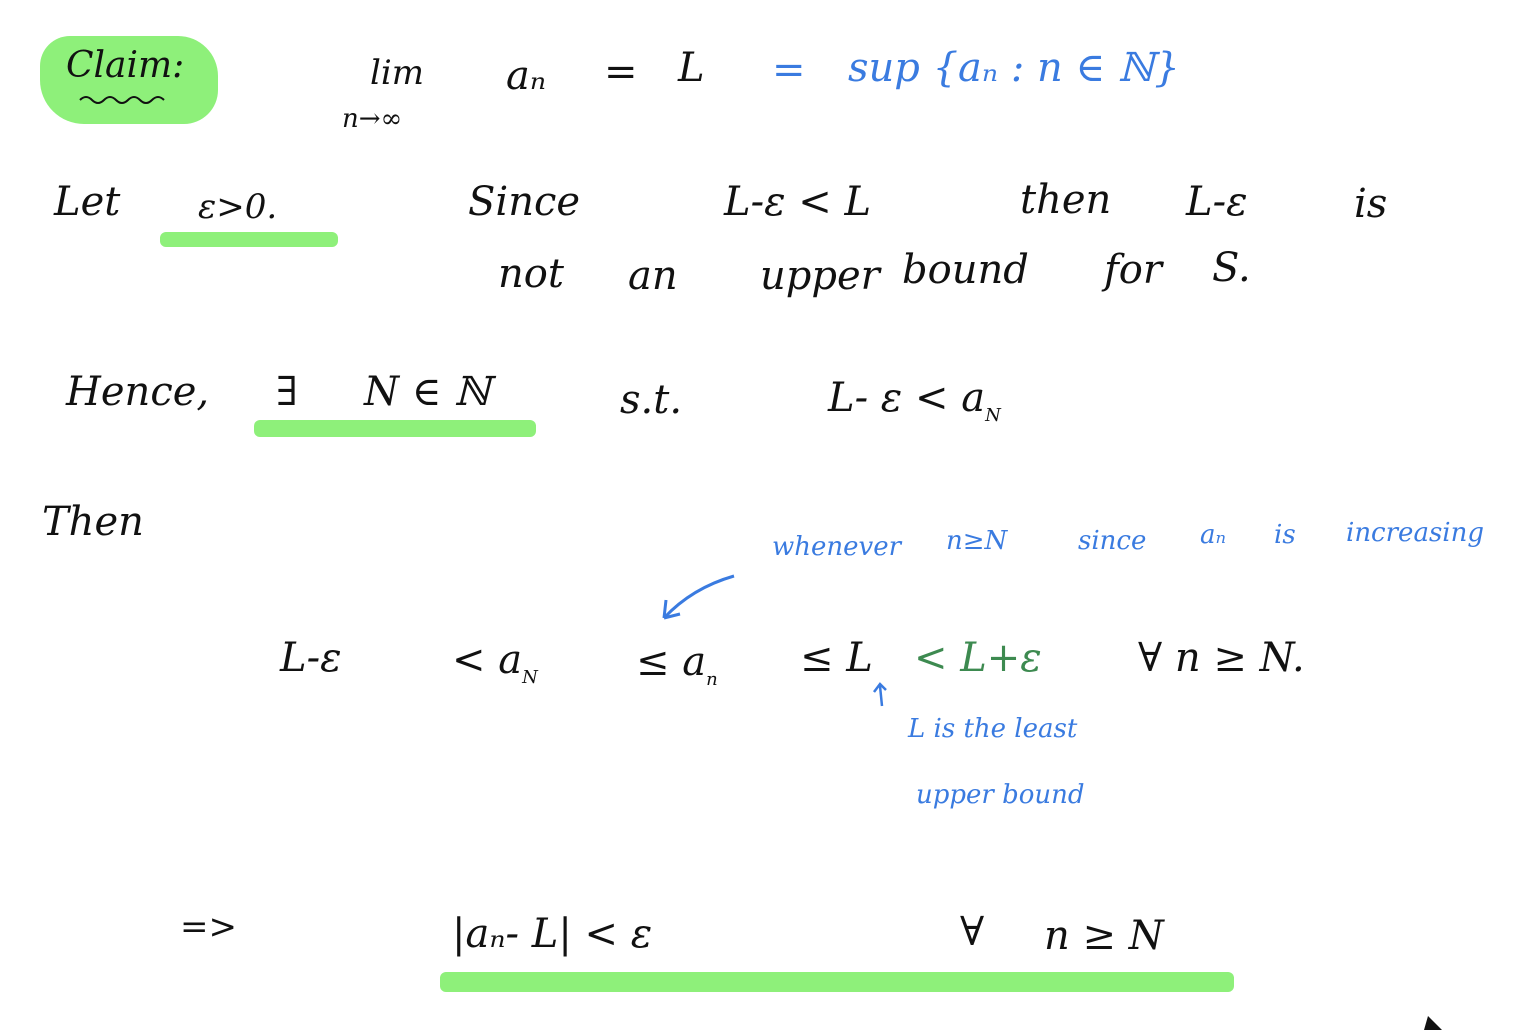 This screenshot has width=1522, height=1030. Describe the element at coordinates (531, 274) in the screenshot. I see `not-word: not` at that location.